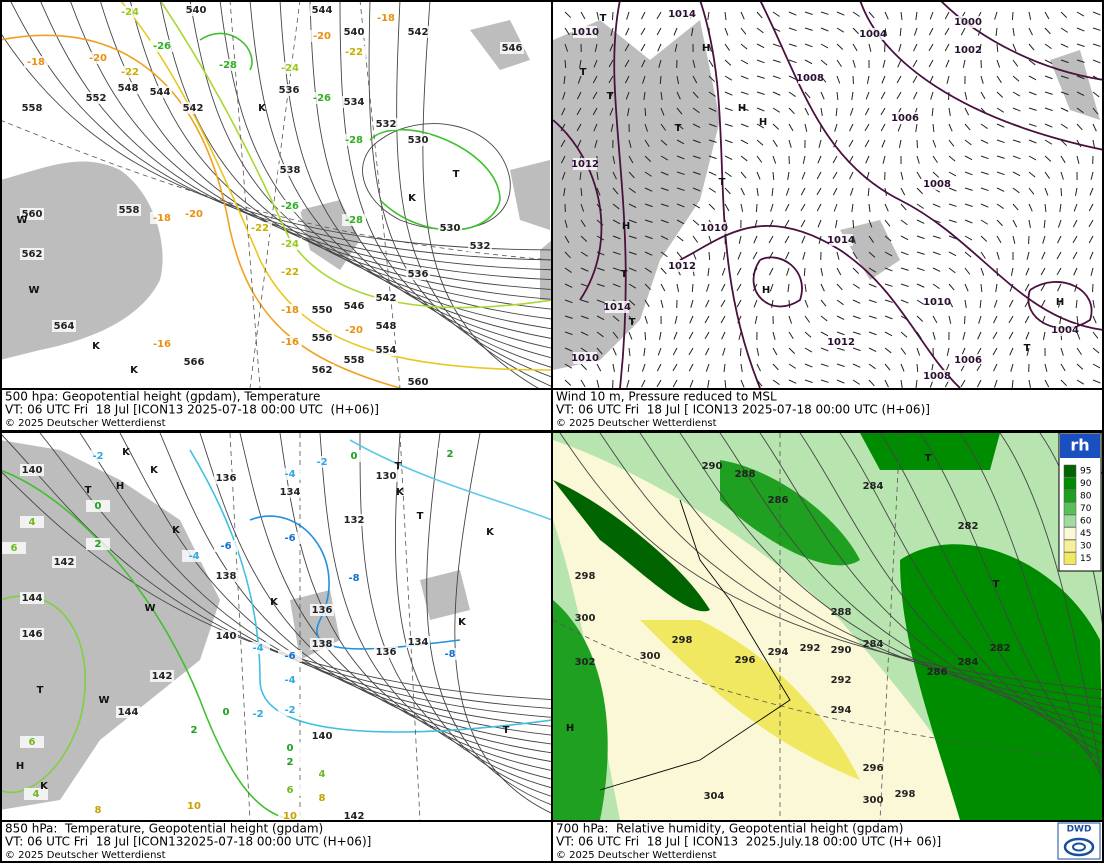 This screenshot has width=1104, height=868. What do you see at coordinates (226, 636) in the screenshot?
I see `height-label: 140` at bounding box center [226, 636].